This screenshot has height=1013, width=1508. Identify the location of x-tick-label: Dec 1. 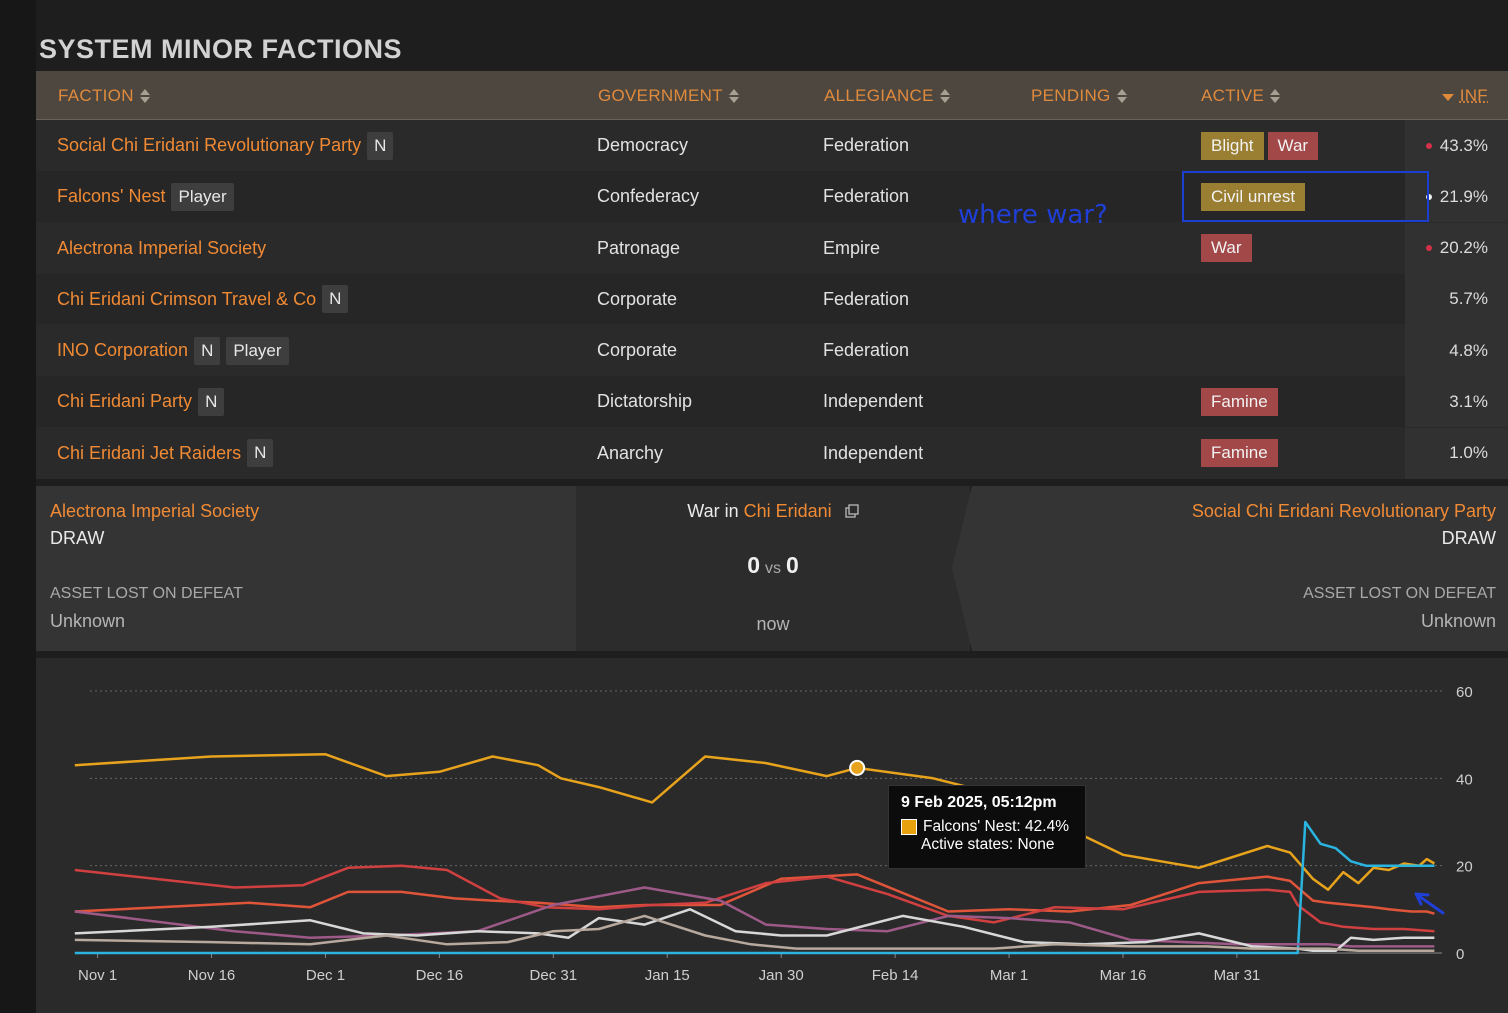
(325, 975).